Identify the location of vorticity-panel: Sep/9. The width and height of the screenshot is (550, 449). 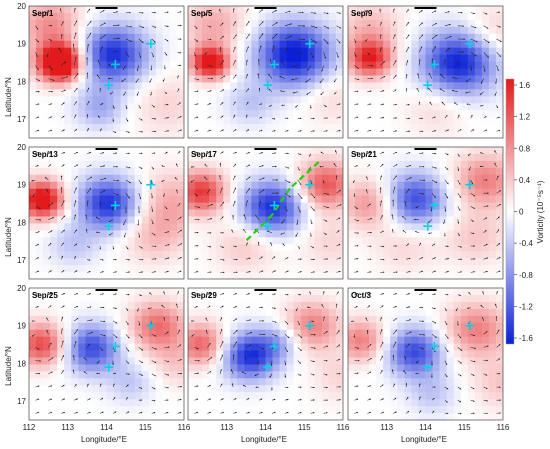
(425, 72).